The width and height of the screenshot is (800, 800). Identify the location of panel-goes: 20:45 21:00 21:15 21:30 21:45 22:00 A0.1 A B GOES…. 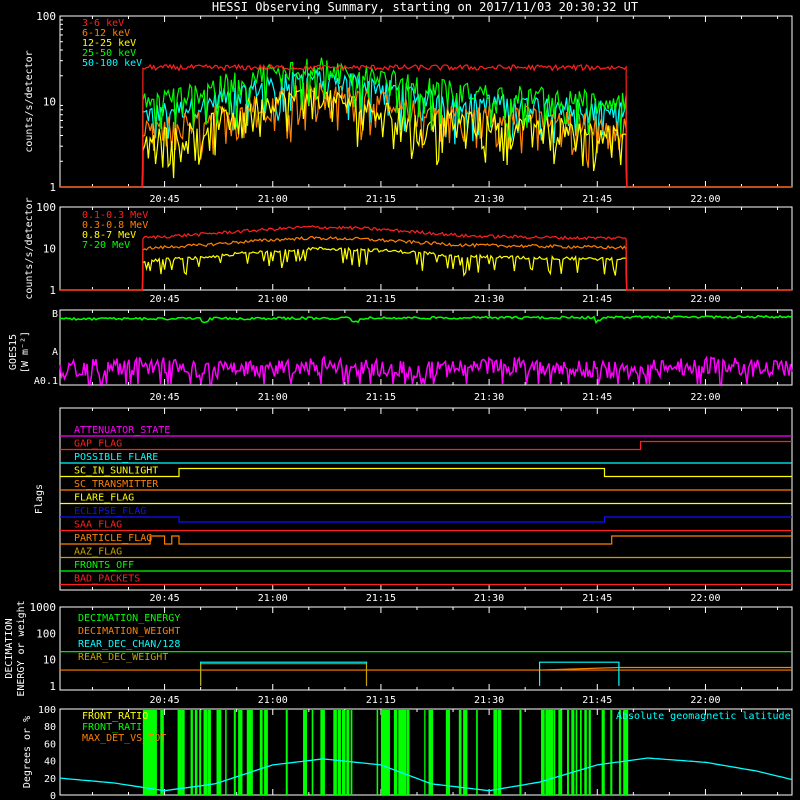
(400, 356).